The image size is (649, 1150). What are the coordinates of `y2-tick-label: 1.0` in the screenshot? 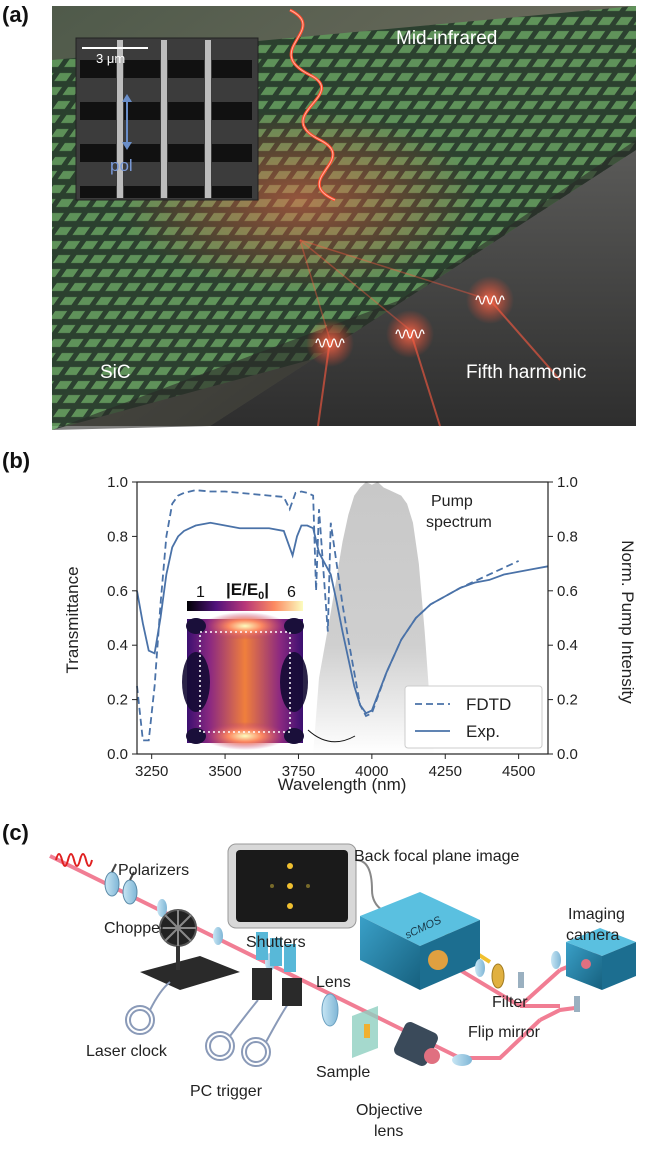 It's located at (567, 482).